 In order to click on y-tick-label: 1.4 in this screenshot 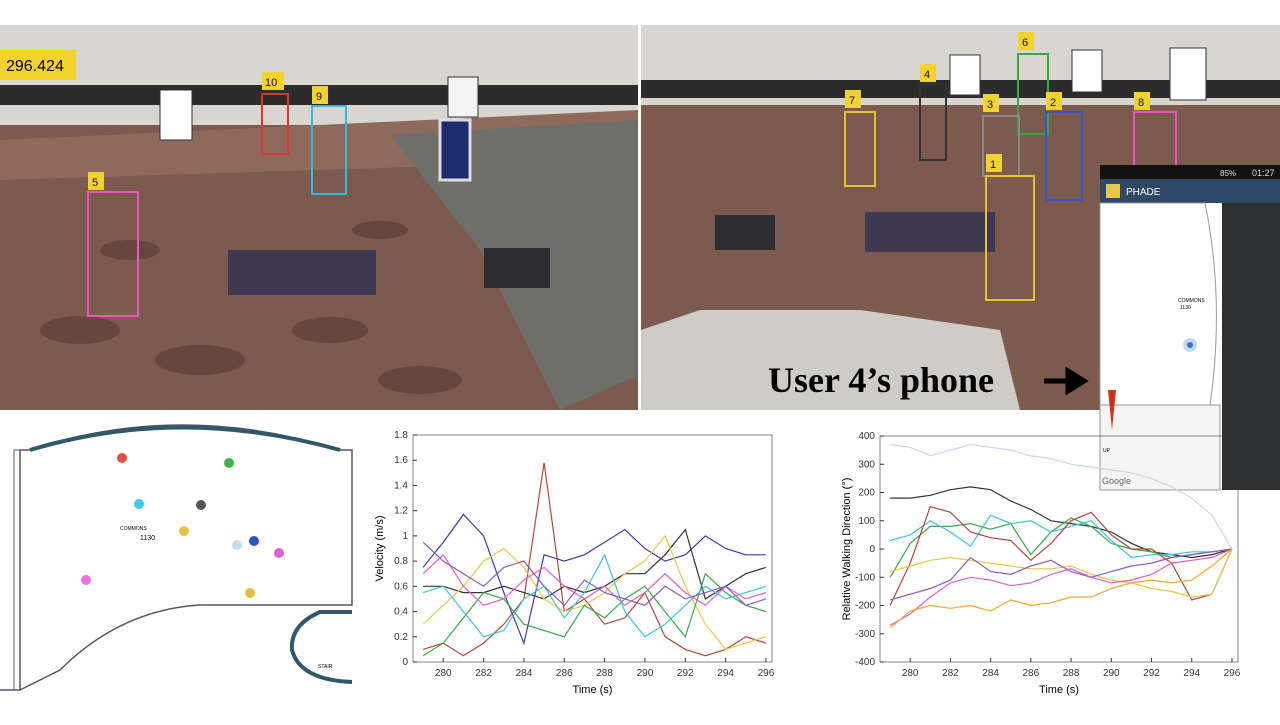, I will do `click(401, 485)`.